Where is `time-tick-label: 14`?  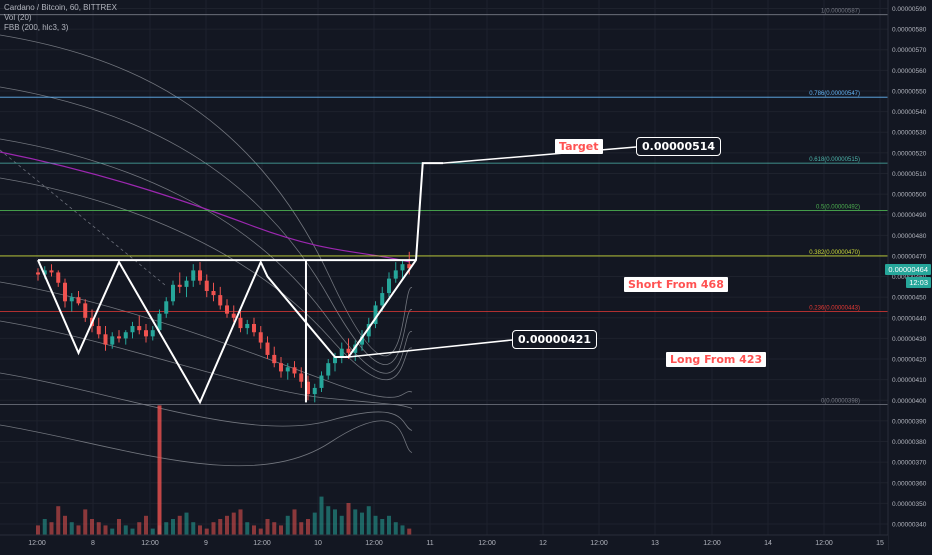 time-tick-label: 14 is located at coordinates (768, 543).